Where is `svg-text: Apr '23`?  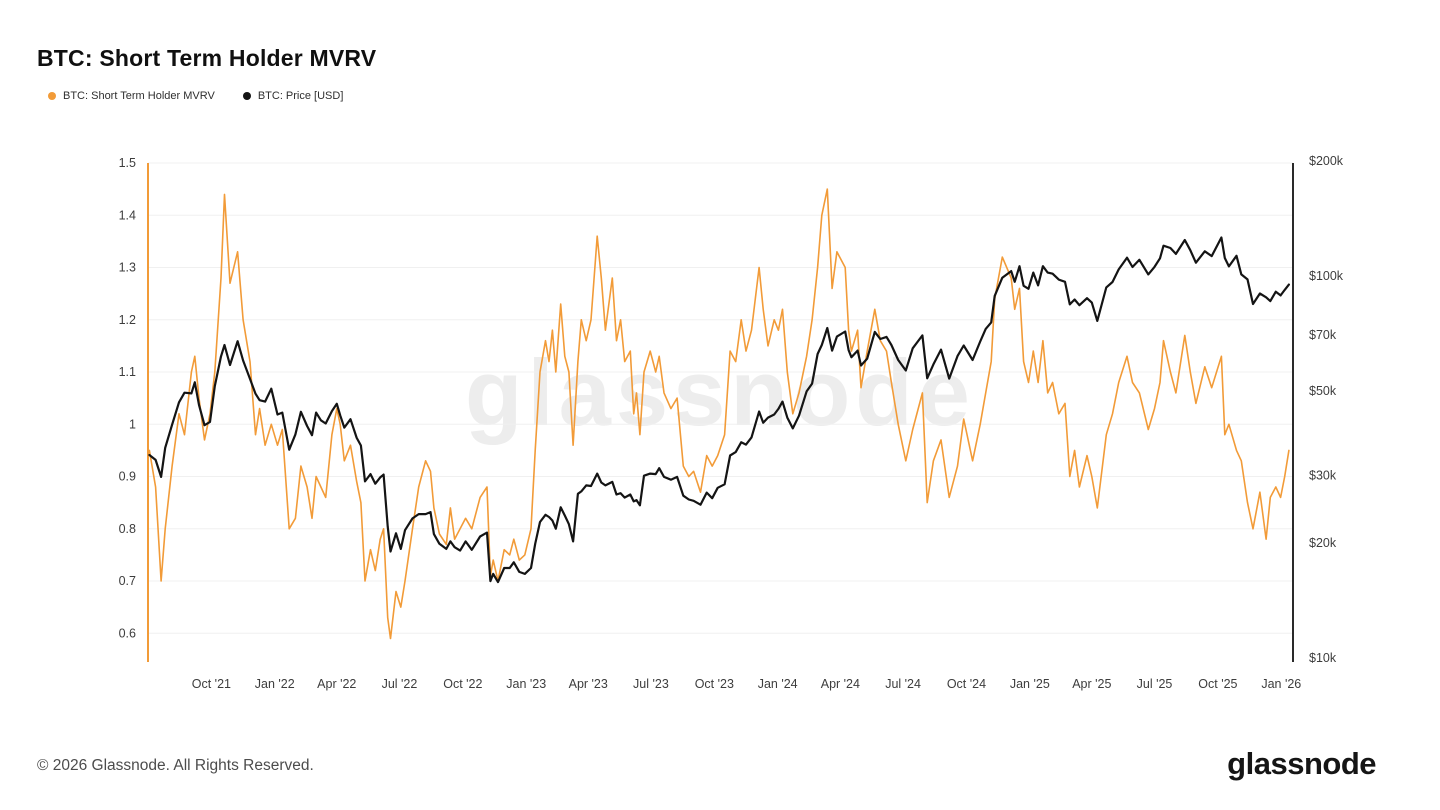 svg-text: Apr '23 is located at coordinates (588, 684).